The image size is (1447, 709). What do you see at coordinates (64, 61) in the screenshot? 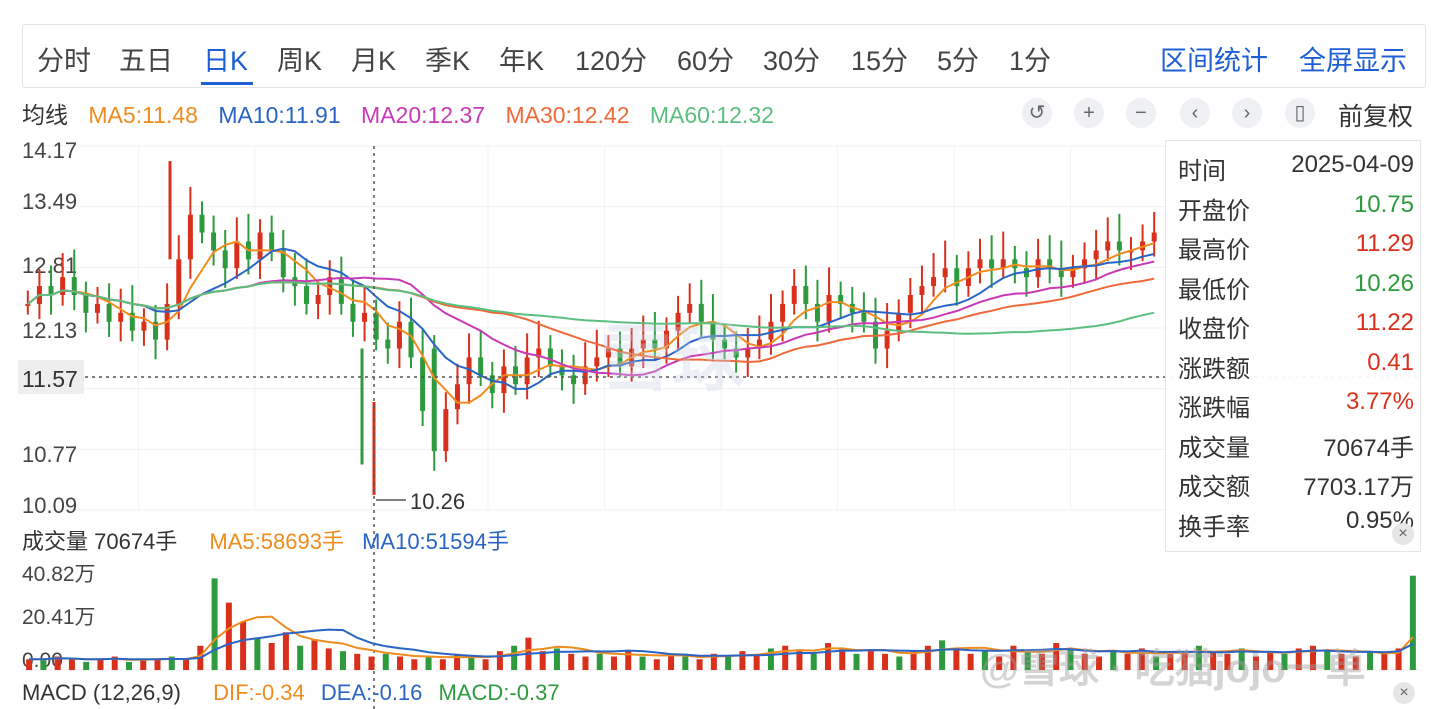
I see `tab-1: 分时` at bounding box center [64, 61].